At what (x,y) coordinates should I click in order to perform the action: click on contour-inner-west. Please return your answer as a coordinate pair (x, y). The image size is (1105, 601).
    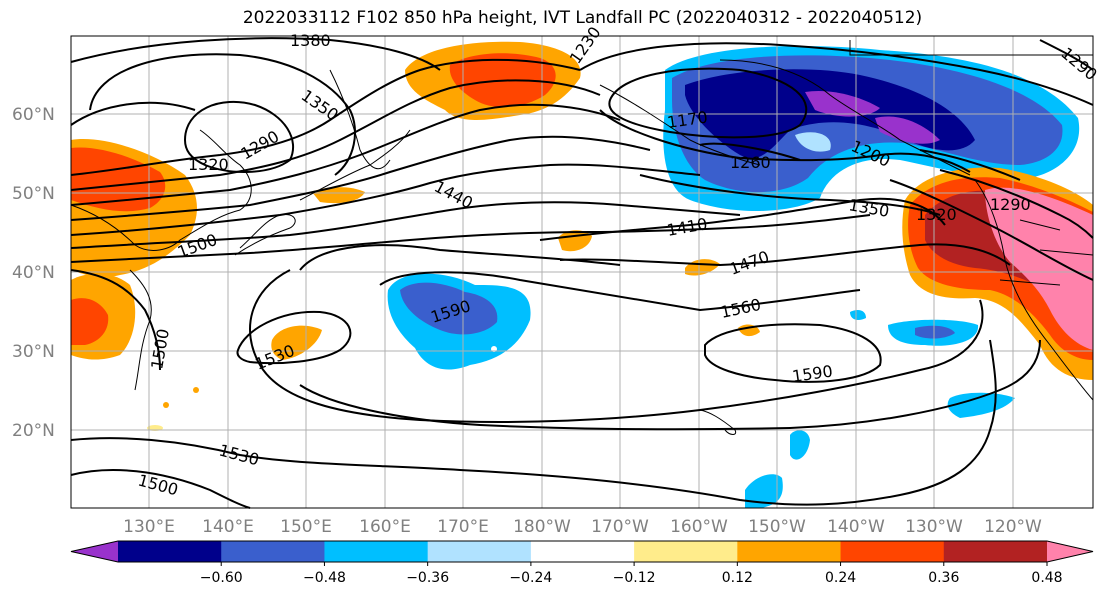
    Looking at the image, I should click on (133, 113).